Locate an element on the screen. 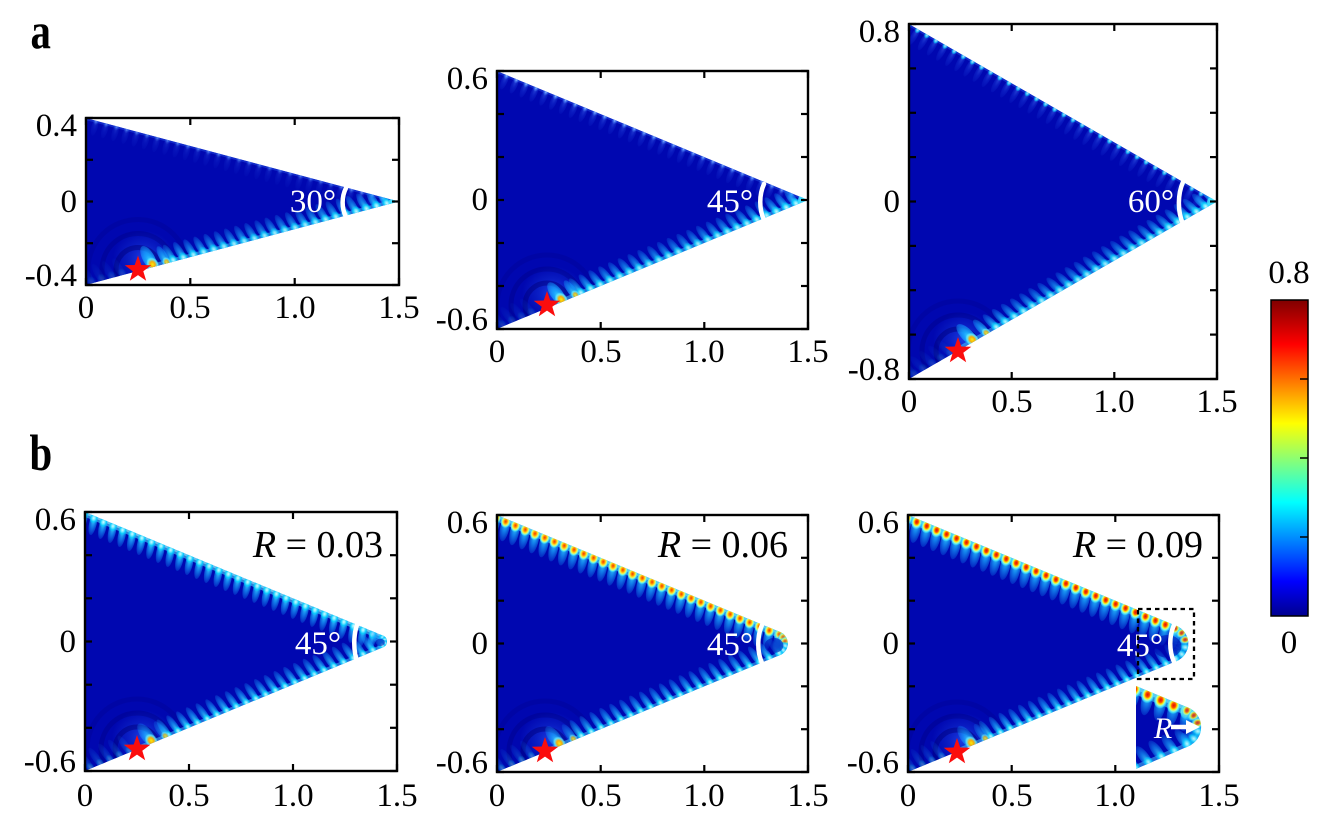 The image size is (1344, 837). svg-text: a is located at coordinates (41, 31).